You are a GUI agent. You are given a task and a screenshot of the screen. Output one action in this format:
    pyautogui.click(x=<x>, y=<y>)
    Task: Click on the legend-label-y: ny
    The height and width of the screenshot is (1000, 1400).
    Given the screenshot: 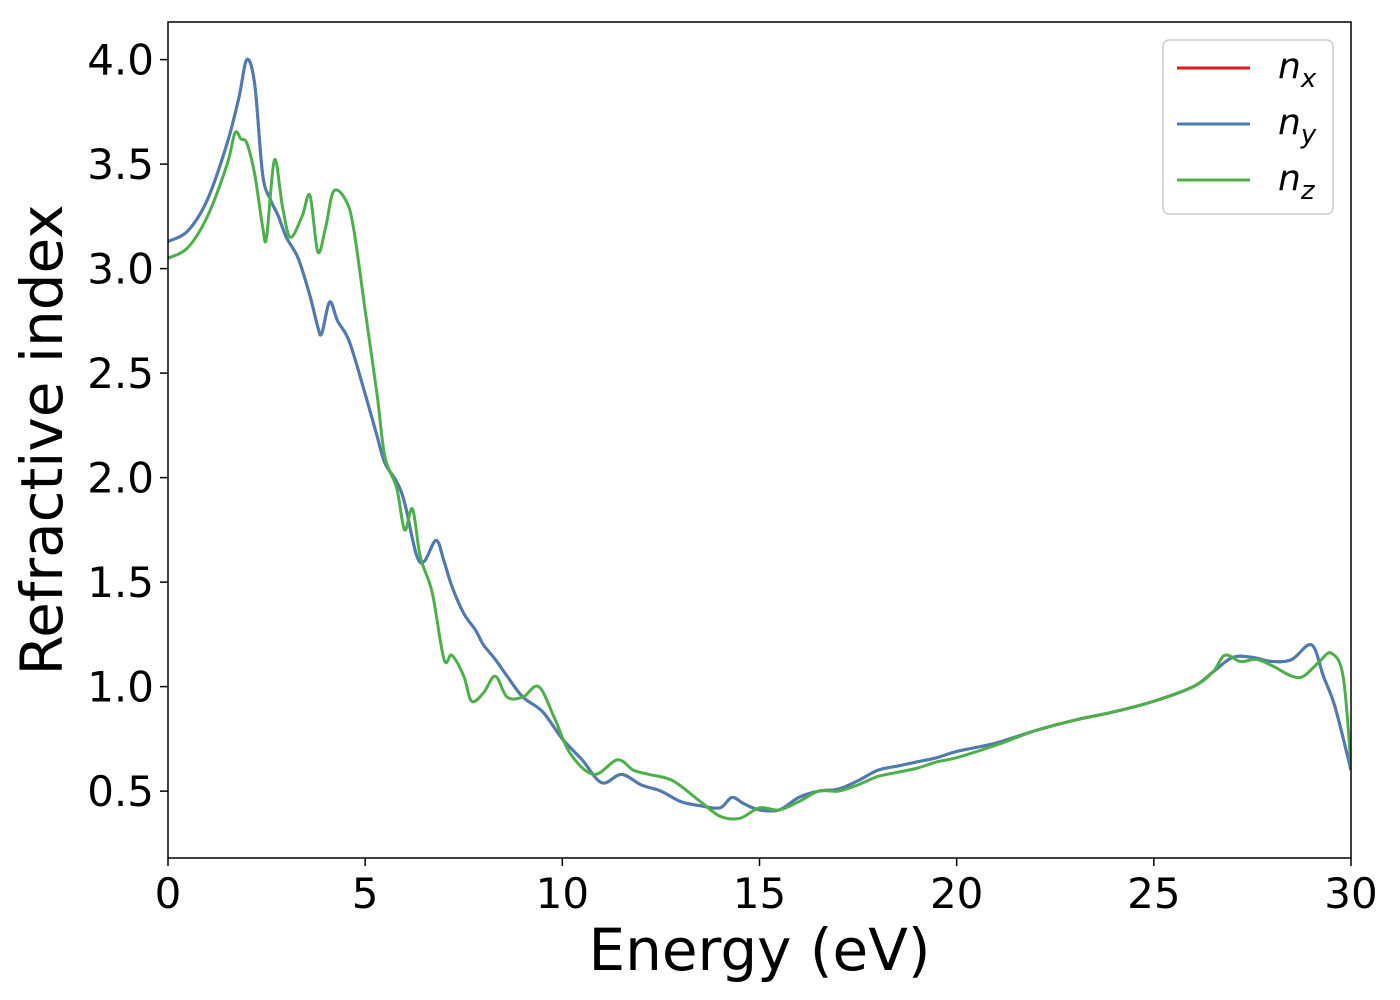 What is the action you would take?
    pyautogui.click(x=1297, y=126)
    